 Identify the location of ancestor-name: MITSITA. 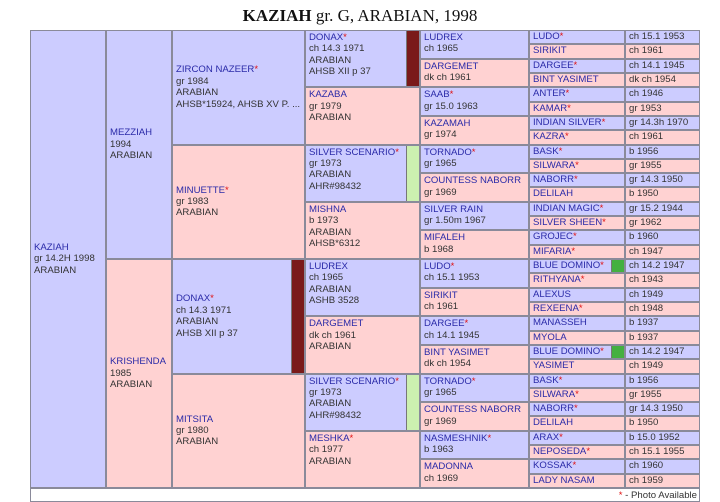
(195, 419).